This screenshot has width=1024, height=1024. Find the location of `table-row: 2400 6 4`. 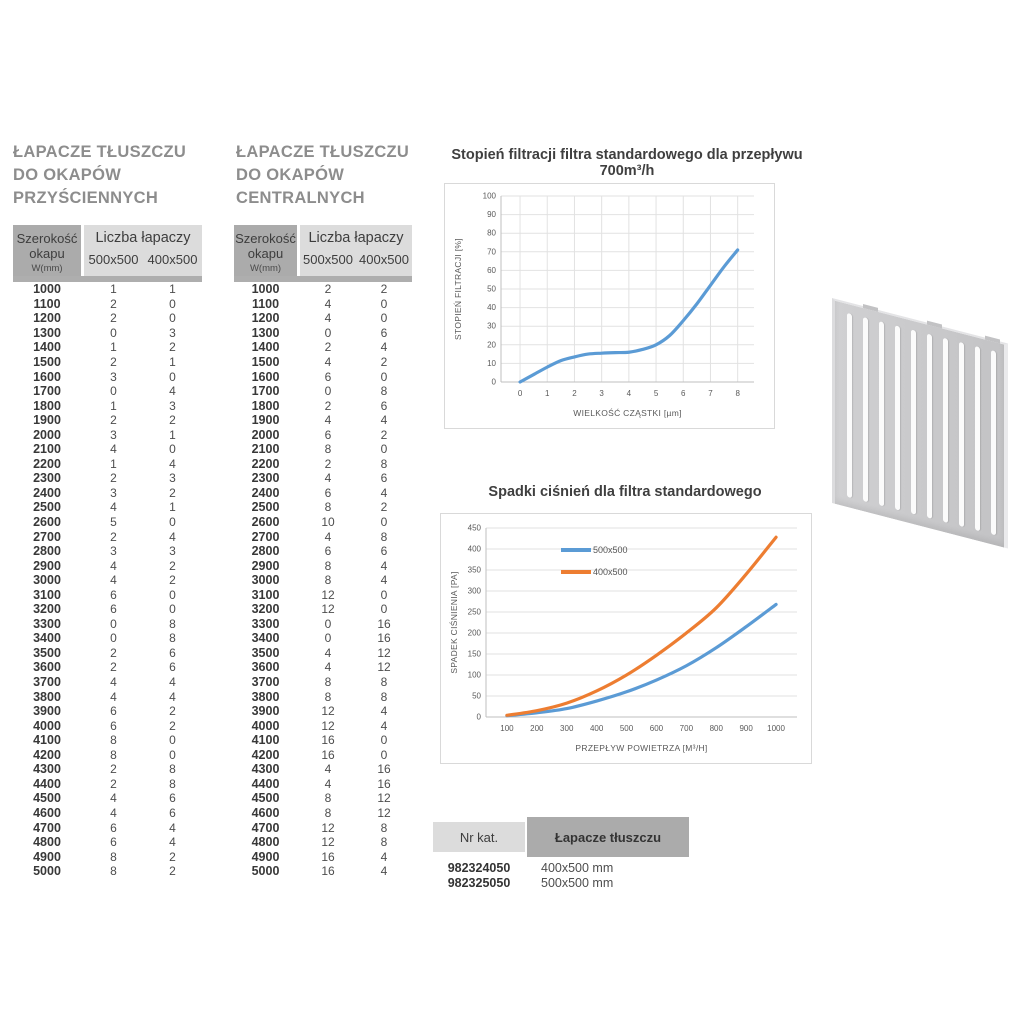

table-row: 2400 6 4 is located at coordinates (323, 493).